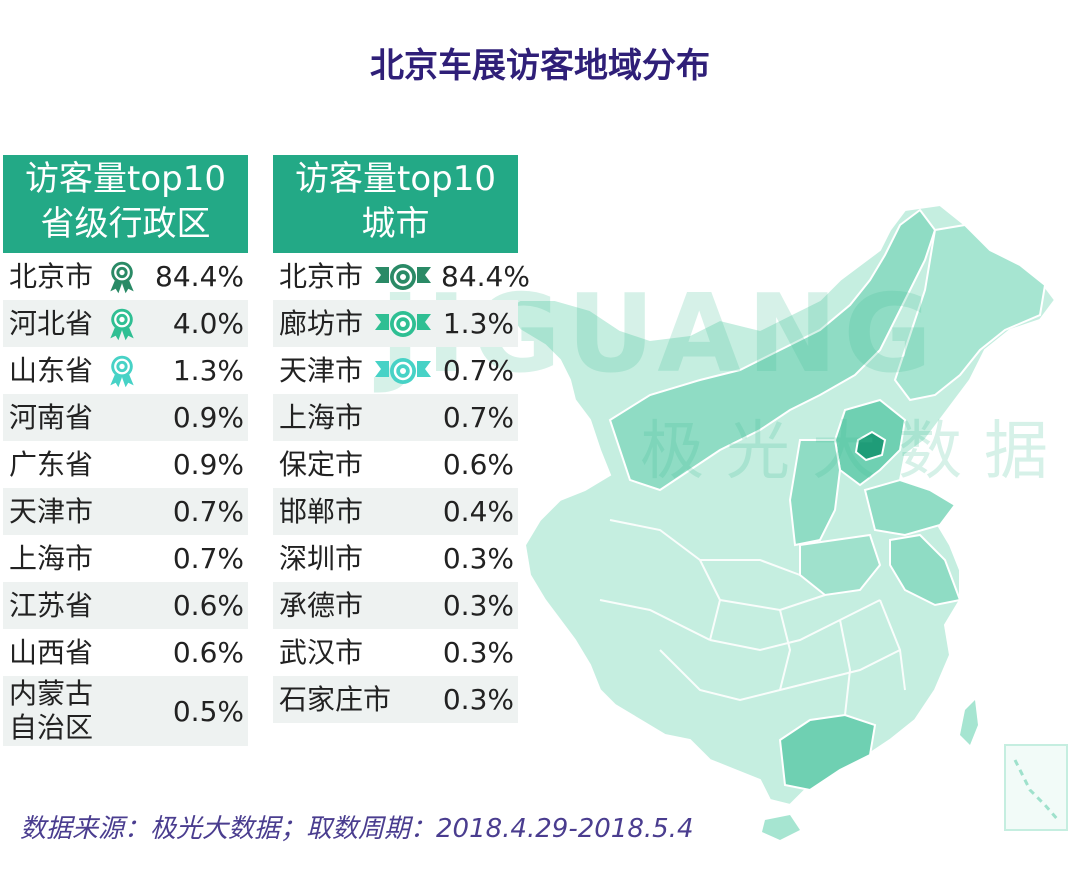  Describe the element at coordinates (321, 558) in the screenshot. I see `row-name: 深圳市` at that location.